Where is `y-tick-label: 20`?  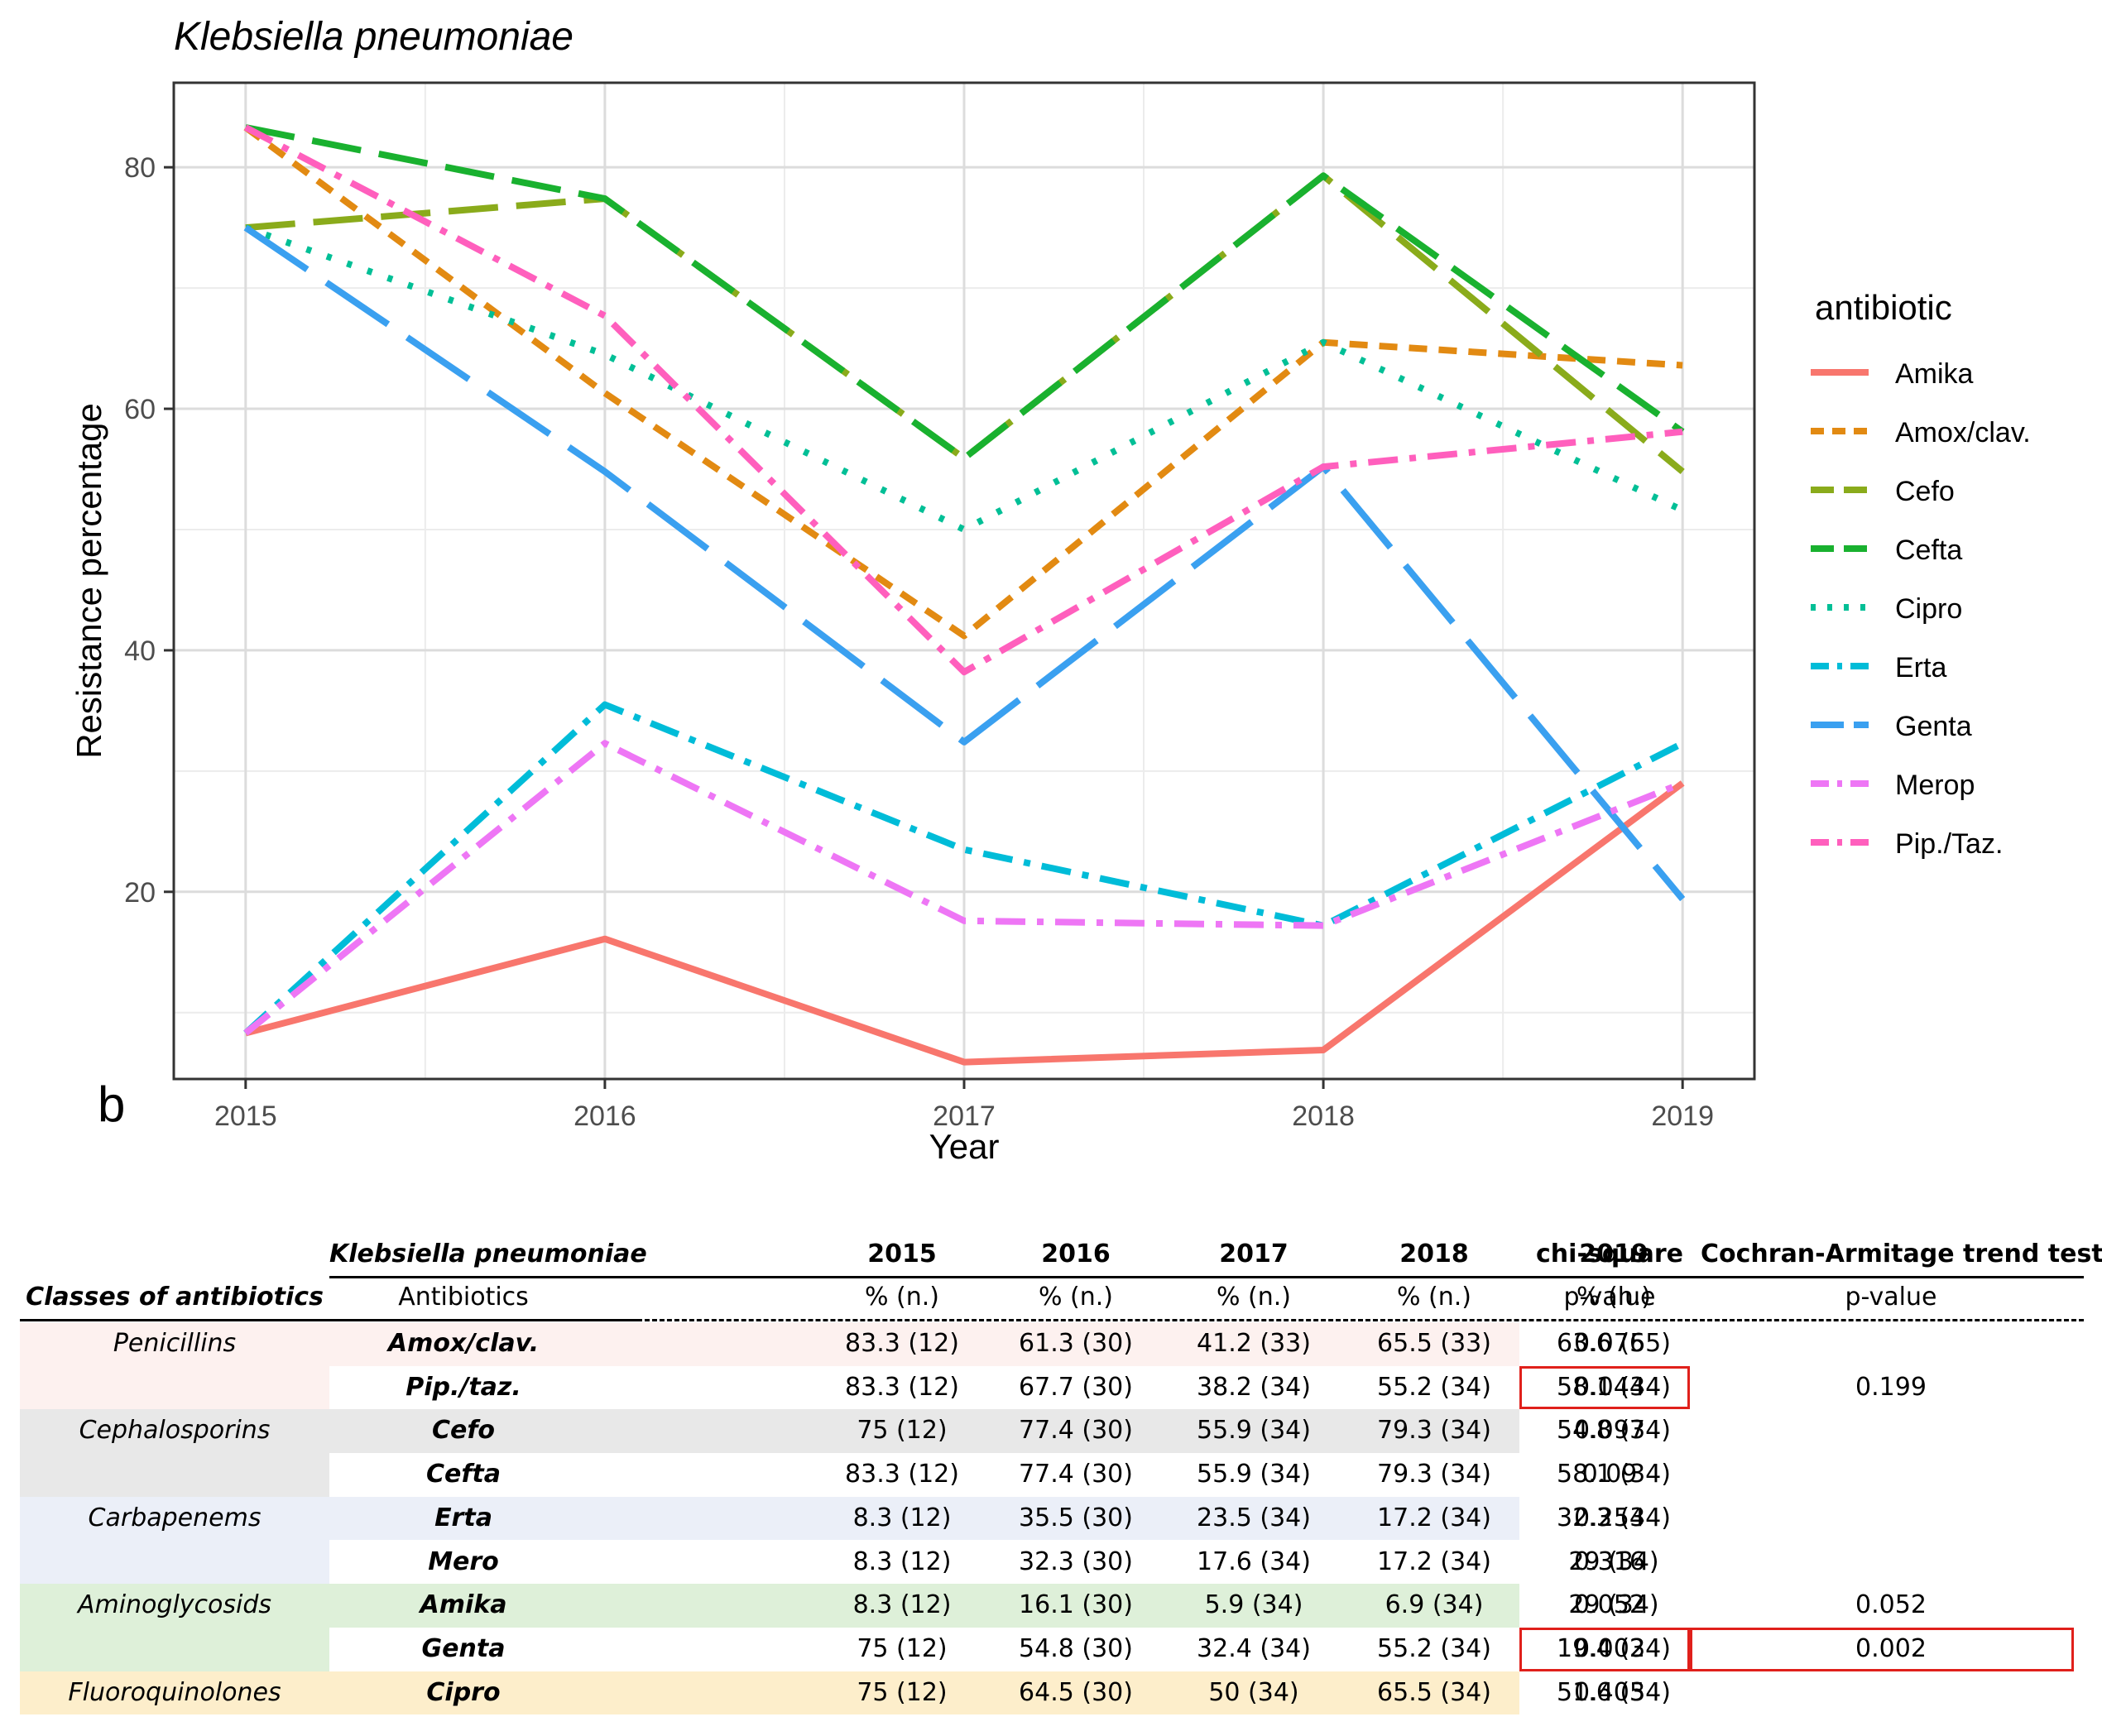
y-tick-label: 20 is located at coordinates (140, 893).